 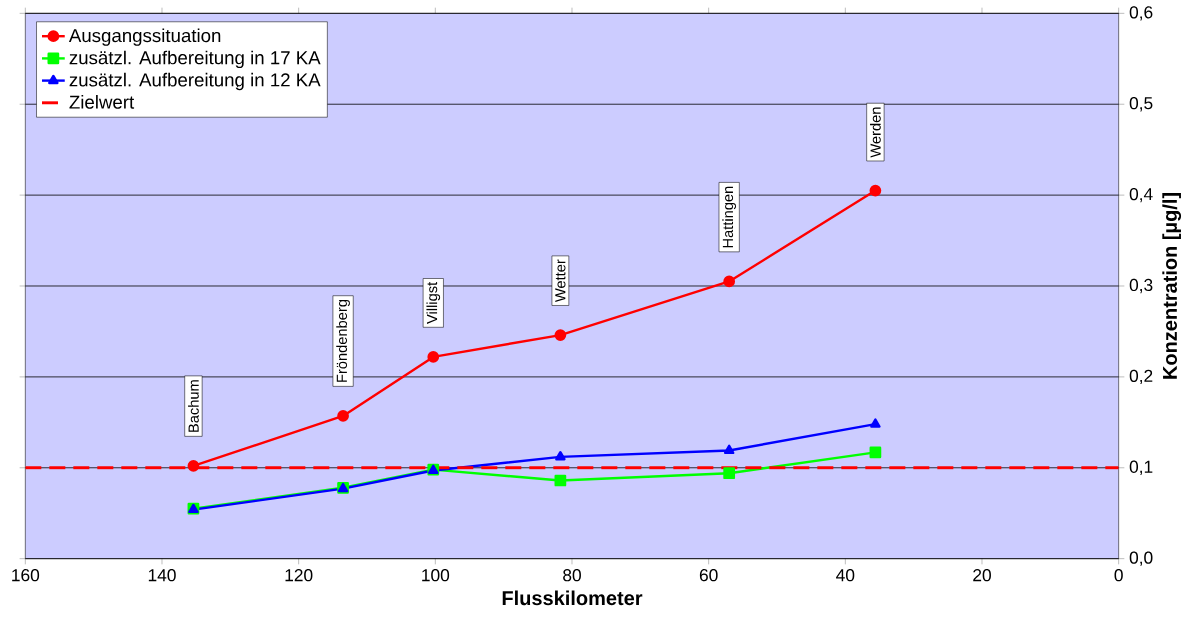 What do you see at coordinates (572, 598) in the screenshot?
I see `x-axis-title: Flusskilometer` at bounding box center [572, 598].